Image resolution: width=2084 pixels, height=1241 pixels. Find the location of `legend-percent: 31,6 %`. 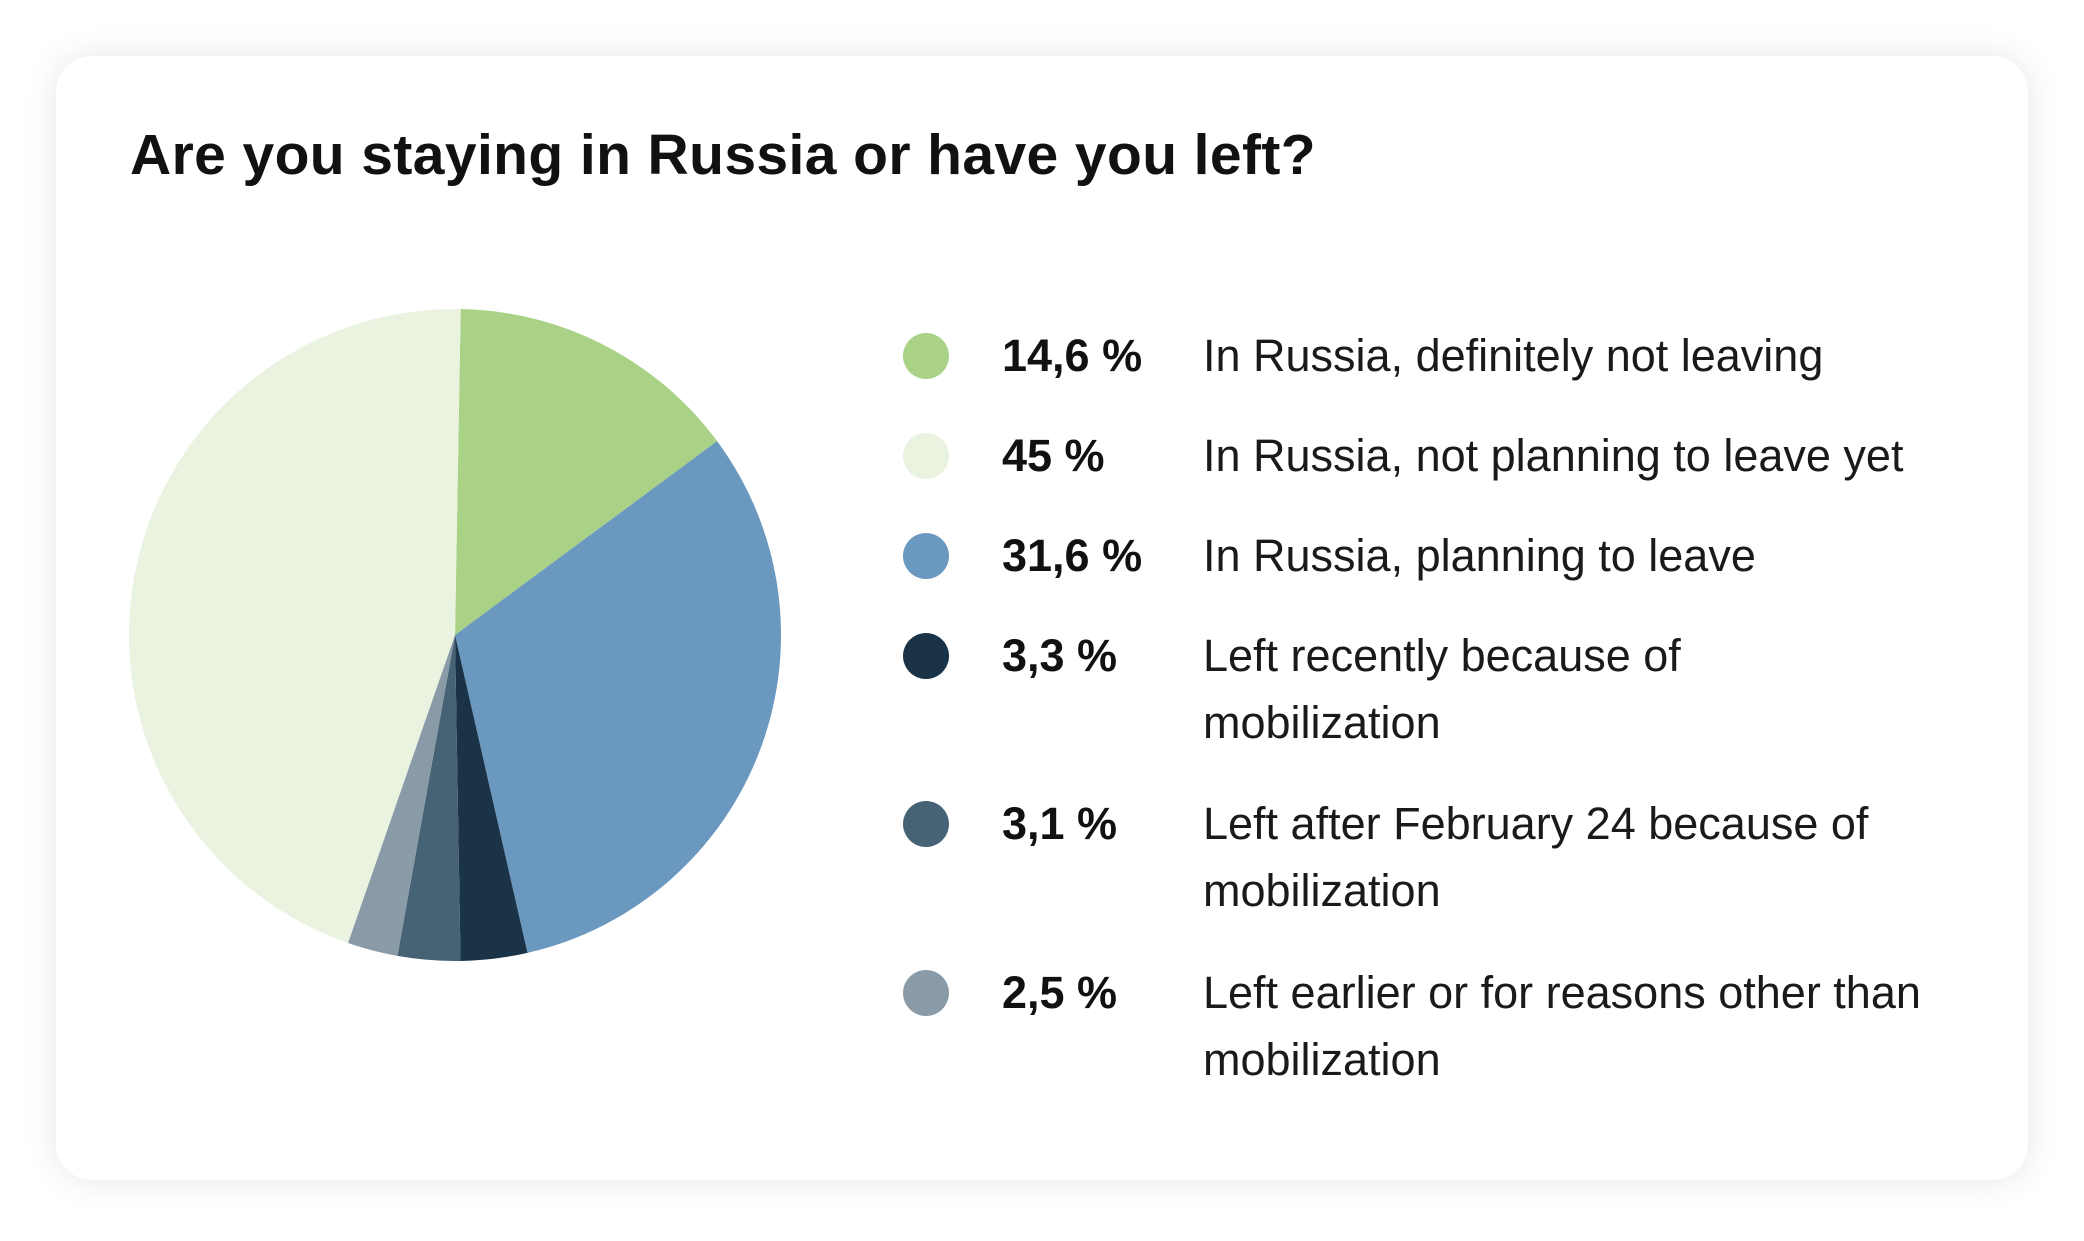

legend-percent: 31,6 % is located at coordinates (1072, 555).